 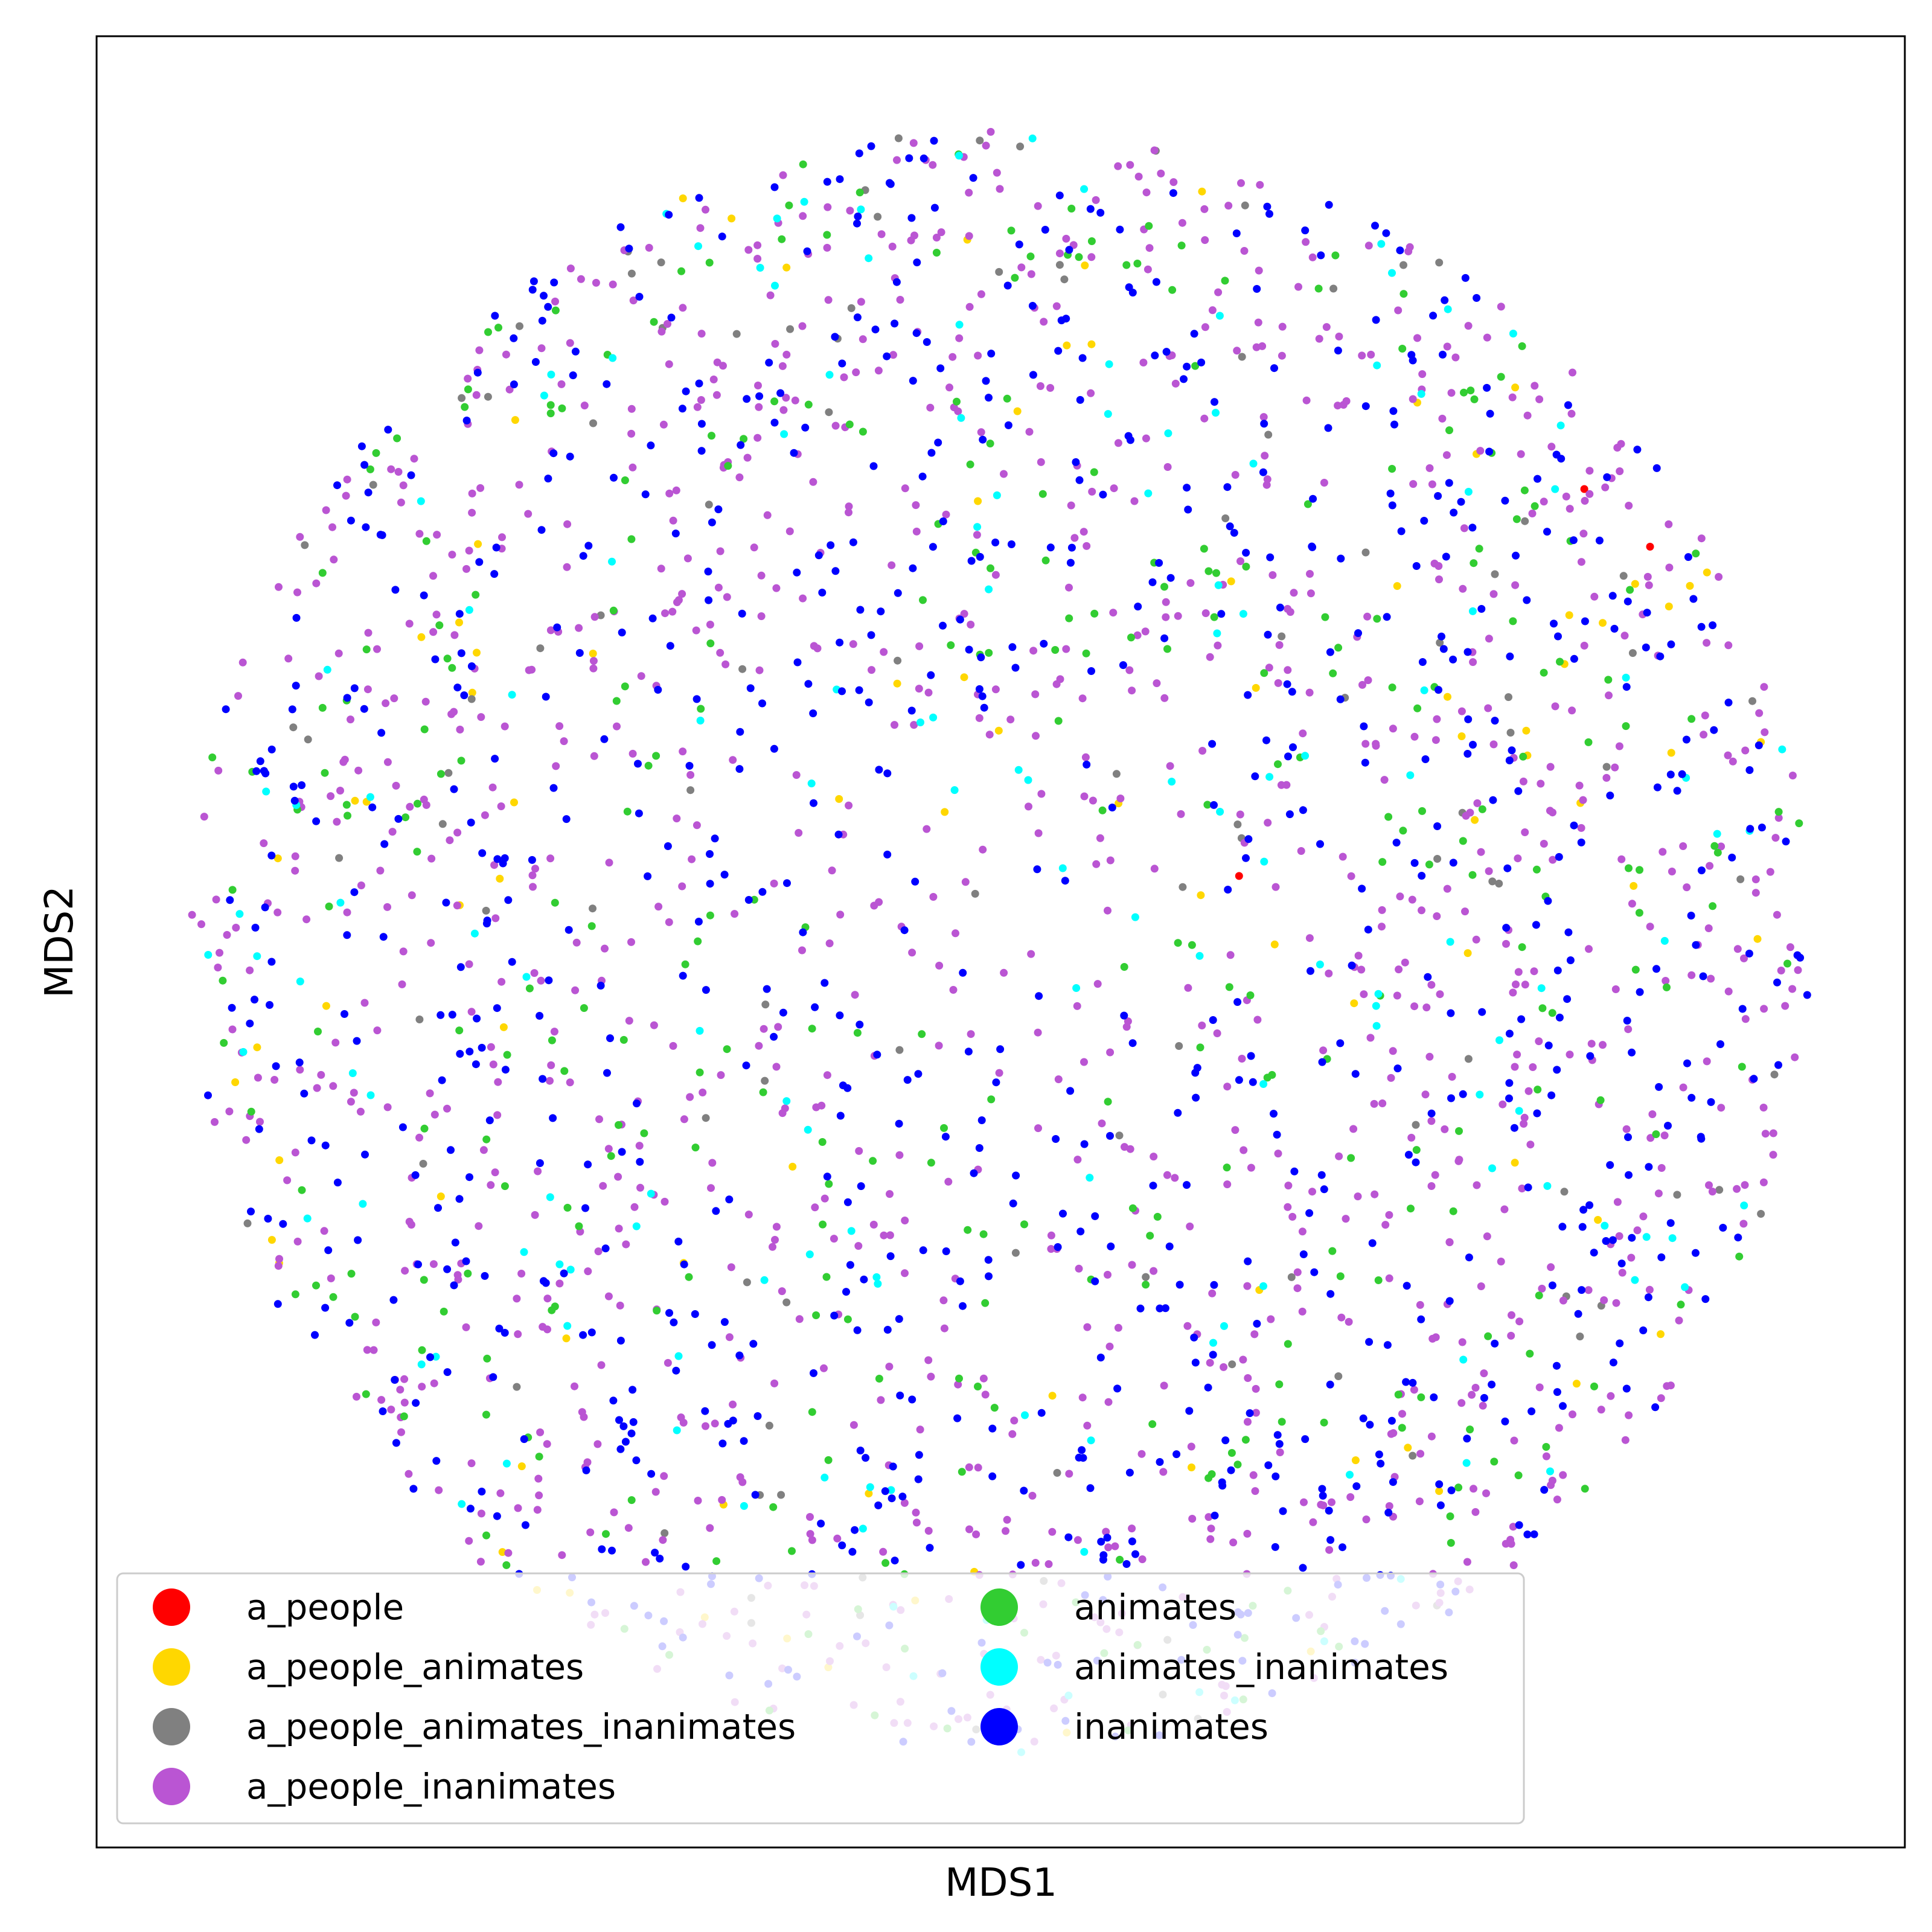 What do you see at coordinates (821, 1698) in the screenshot?
I see `legend-box` at bounding box center [821, 1698].